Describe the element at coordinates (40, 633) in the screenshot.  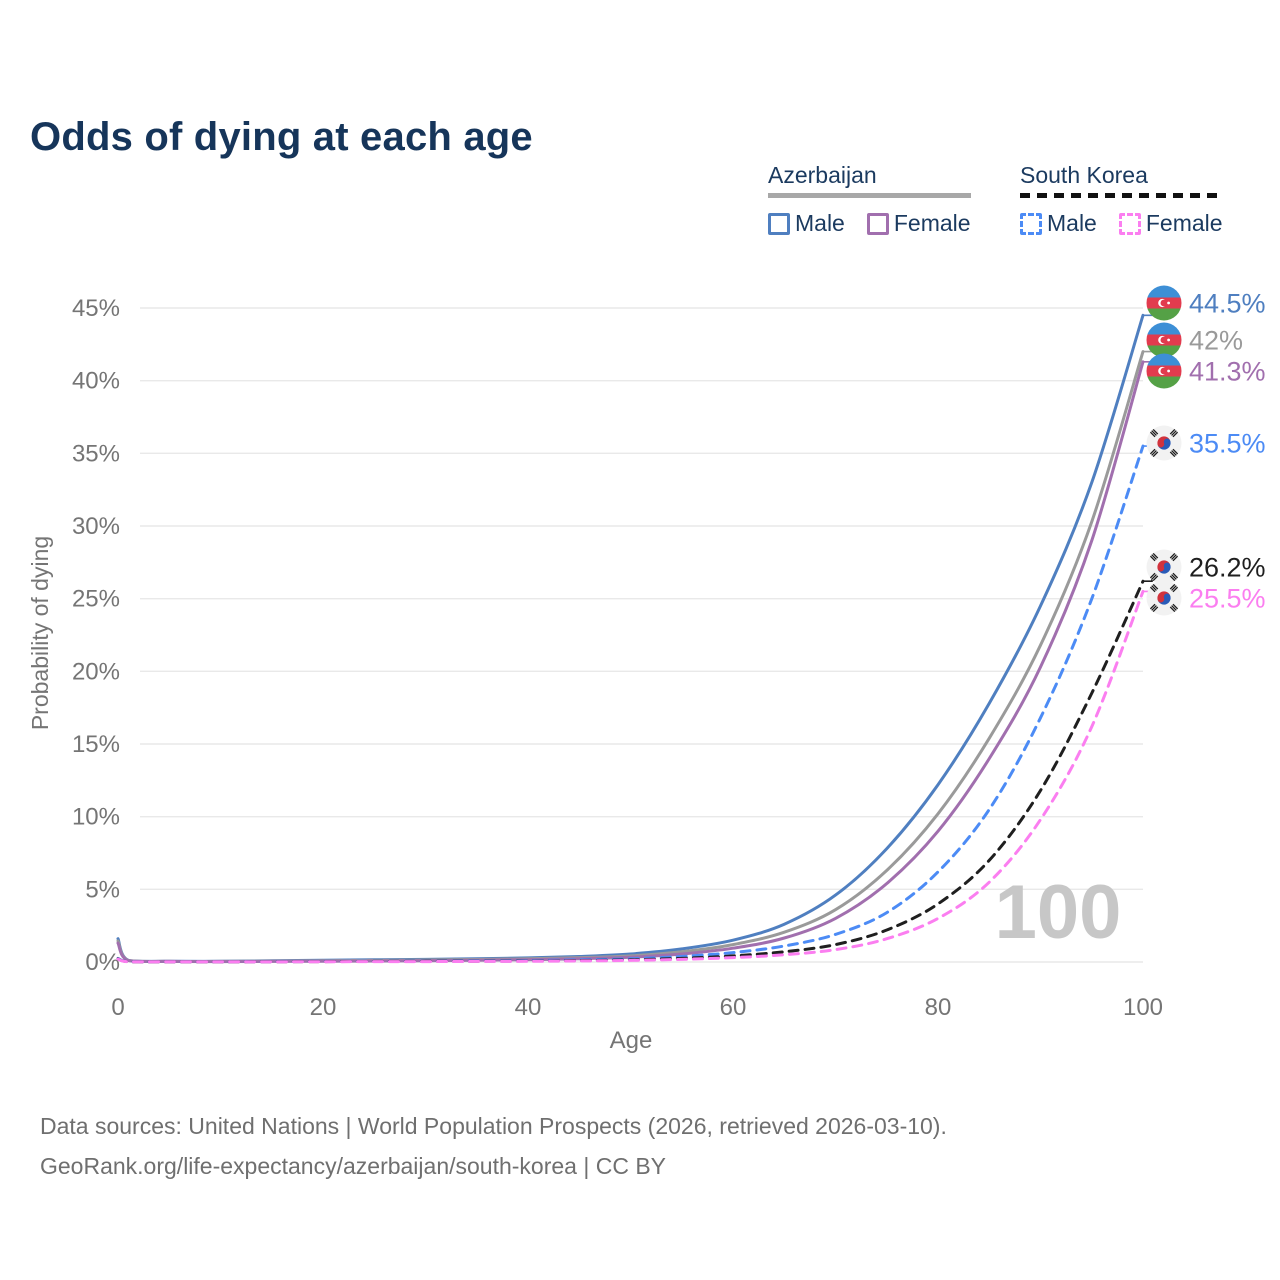
I see `y-axis-title: Probability of dying` at that location.